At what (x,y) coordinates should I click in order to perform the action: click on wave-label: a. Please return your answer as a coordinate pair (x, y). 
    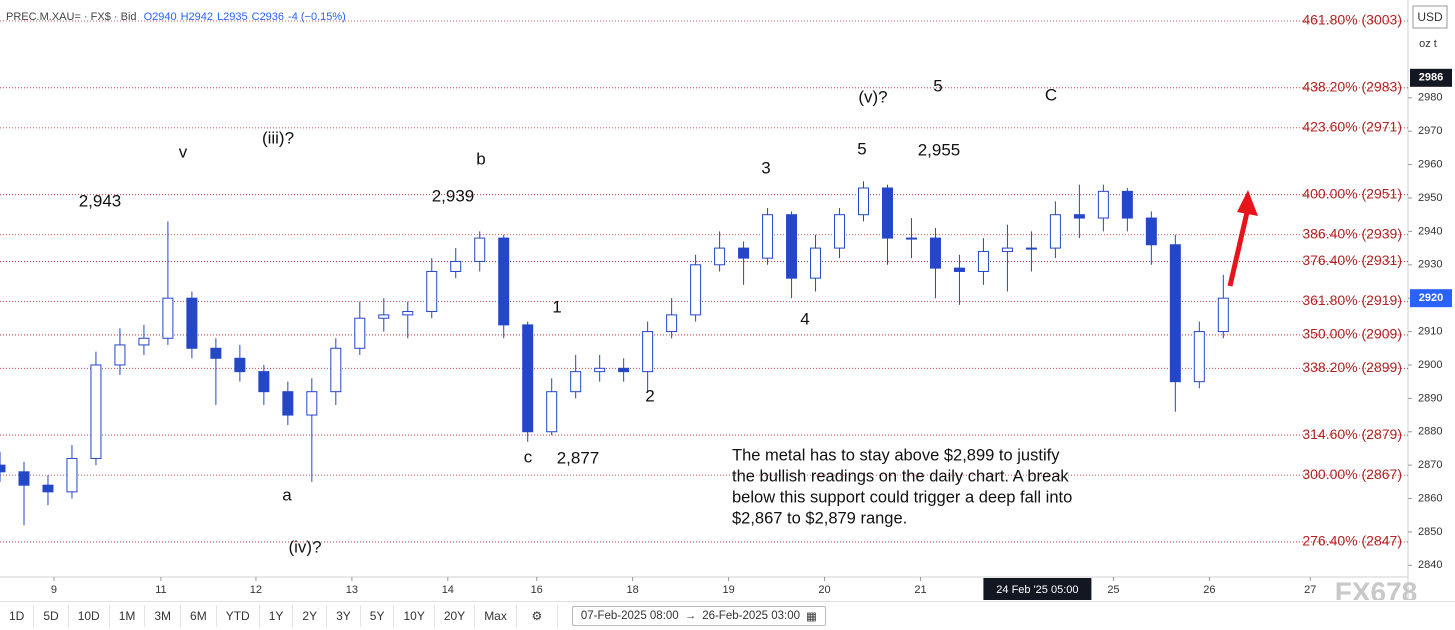
    Looking at the image, I should click on (287, 494).